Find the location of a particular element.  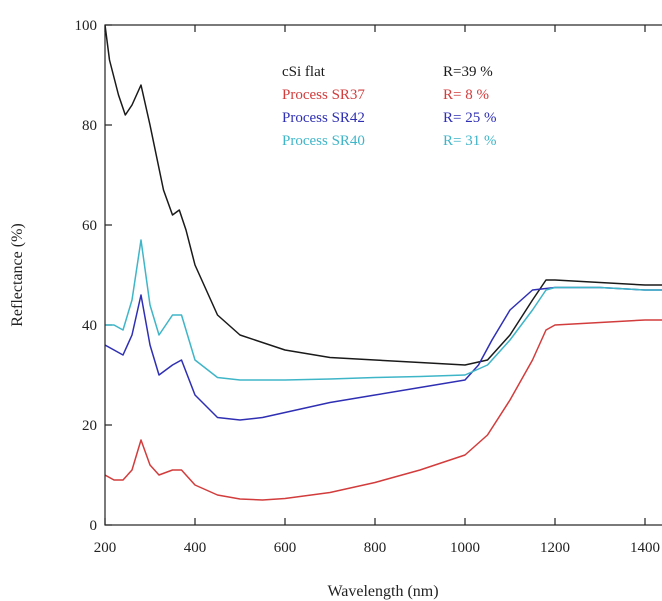

legend-entry-name: cSi flat is located at coordinates (304, 72).